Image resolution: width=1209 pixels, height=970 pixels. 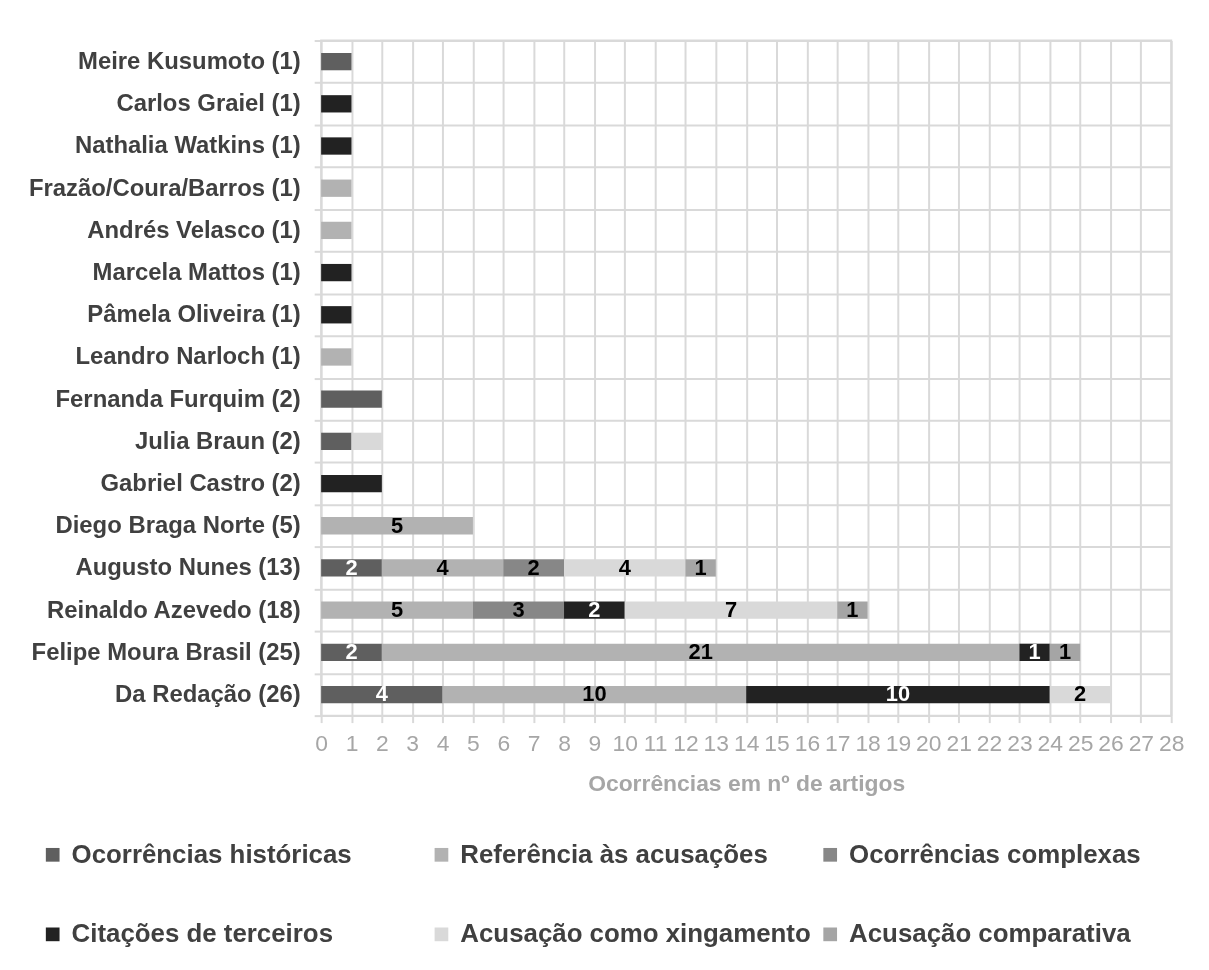 I want to click on legend-label: Citações de terceiros, so click(x=202, y=933).